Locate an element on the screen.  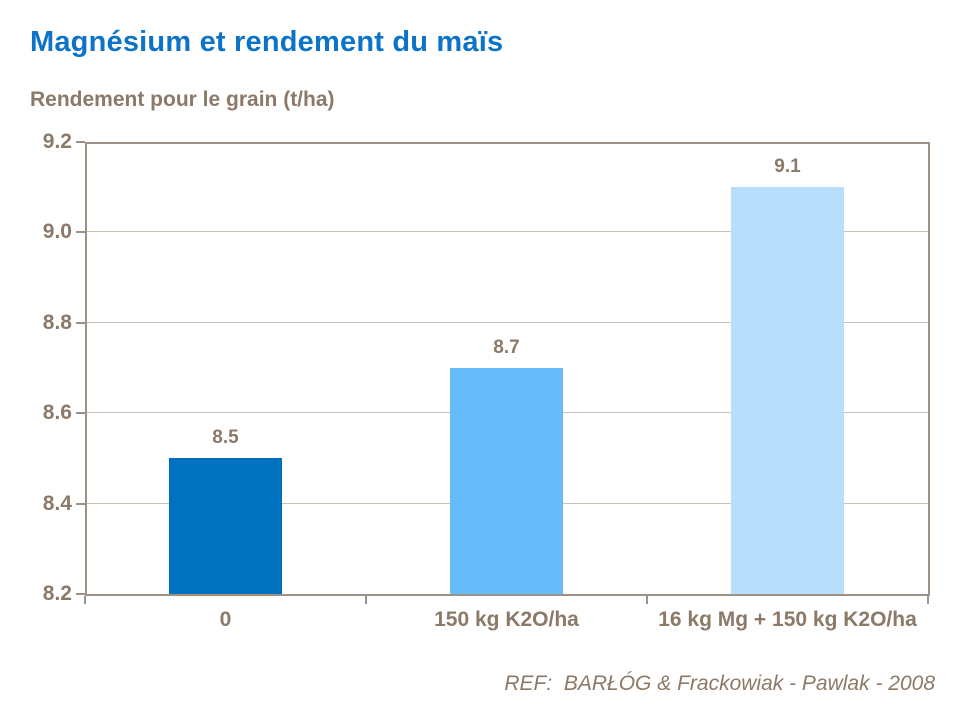
y-axis-tick-label: 9.2 is located at coordinates (57, 141).